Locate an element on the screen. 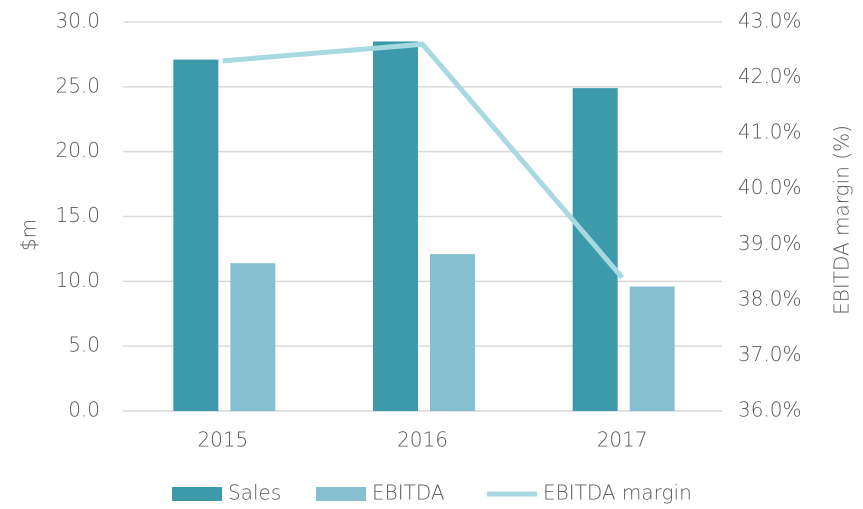 The image size is (863, 509). y2-tick-label: 37.0% is located at coordinates (770, 354).